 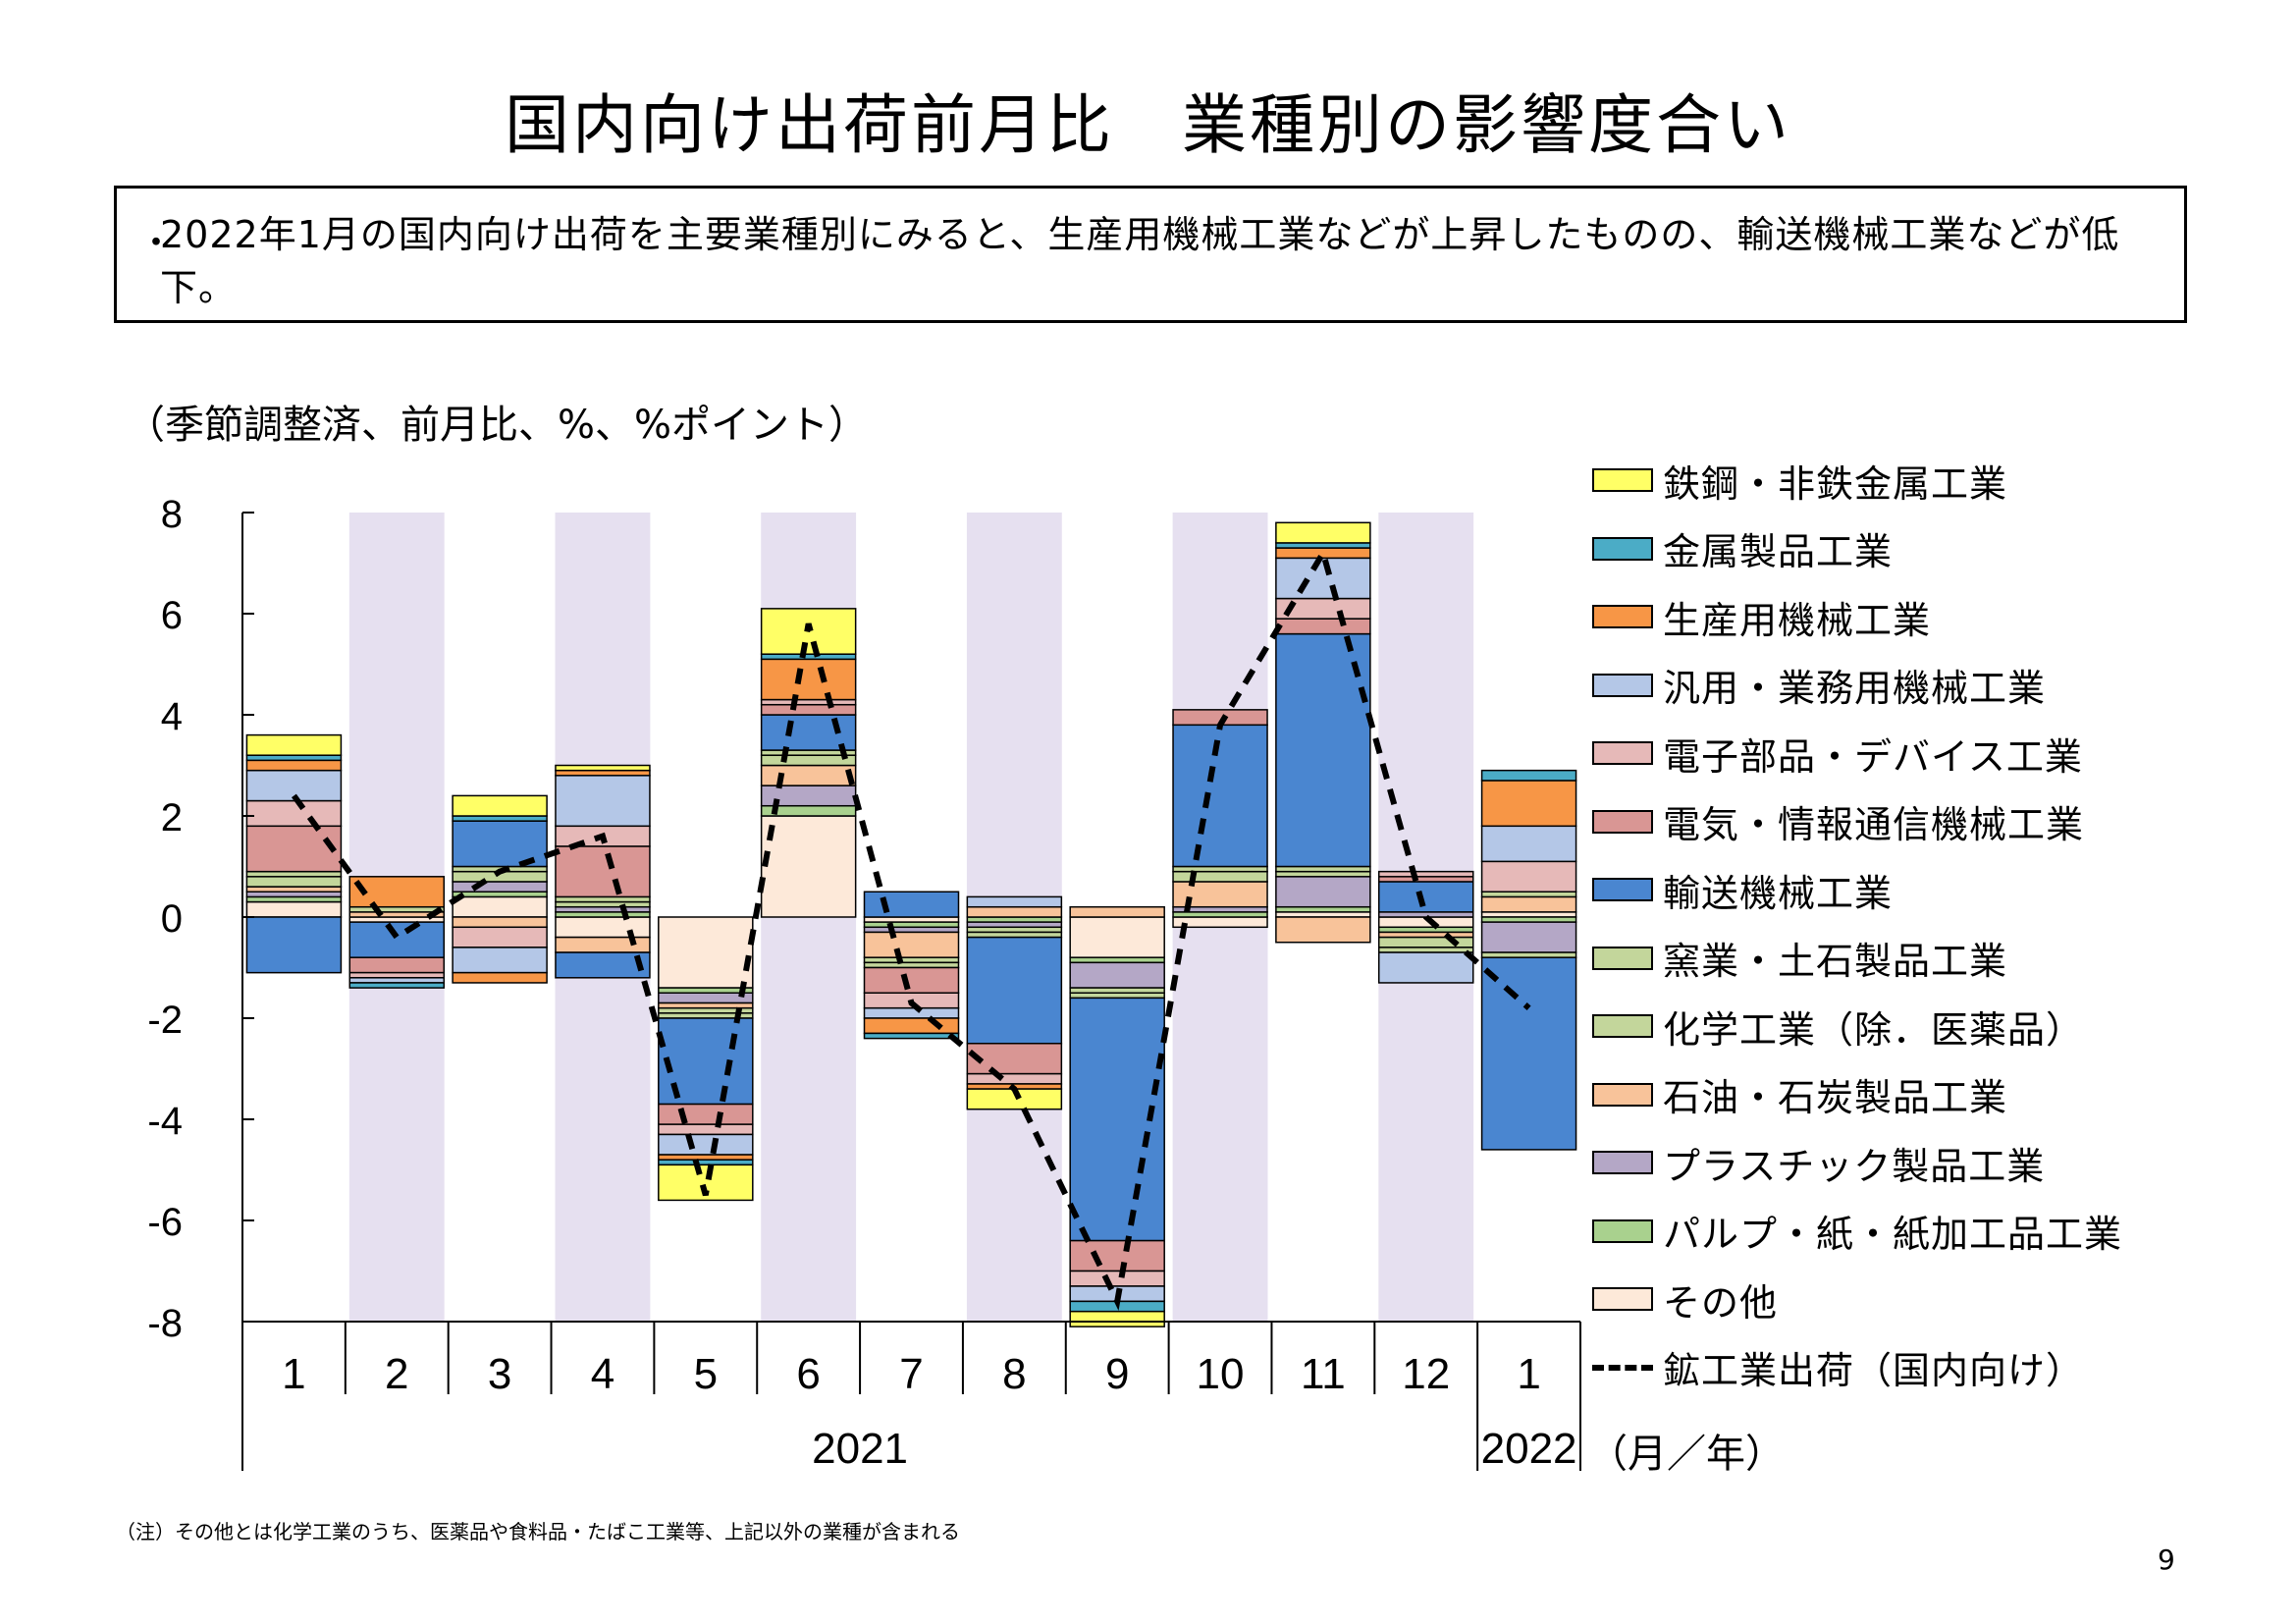 What do you see at coordinates (1148, 125) in the screenshot?
I see `page-title: 国内向け出荷前月比 業種別の影響度合い` at bounding box center [1148, 125].